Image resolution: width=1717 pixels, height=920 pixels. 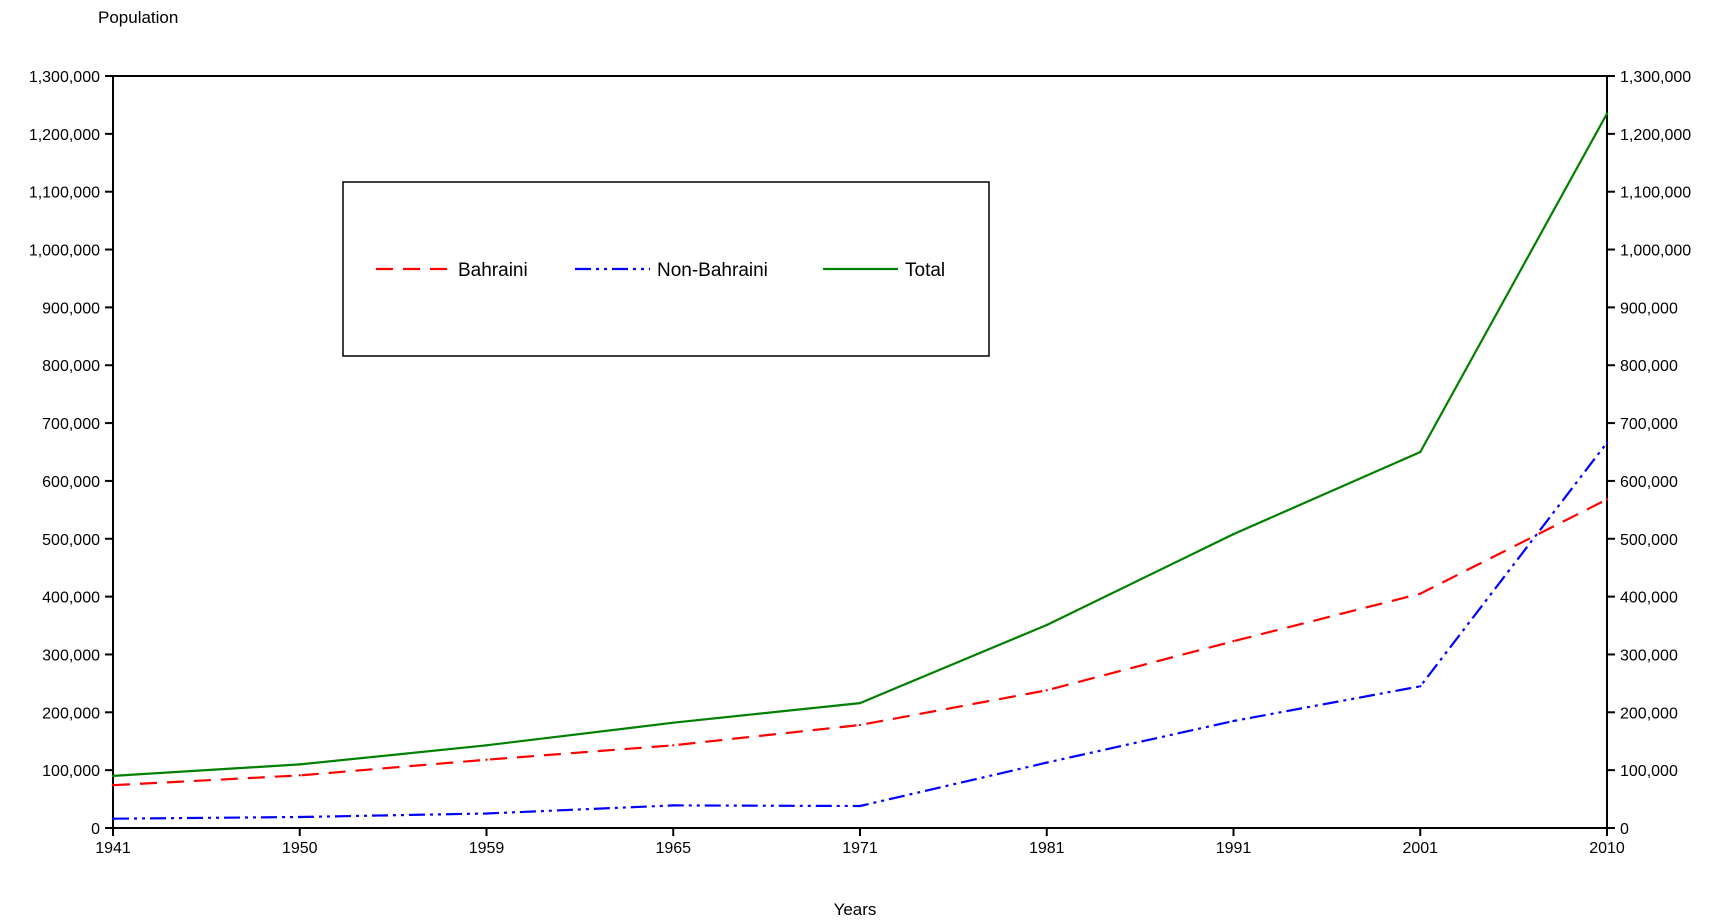 What do you see at coordinates (1655, 251) in the screenshot?
I see `y-tick-label-right: 1,000,000` at bounding box center [1655, 251].